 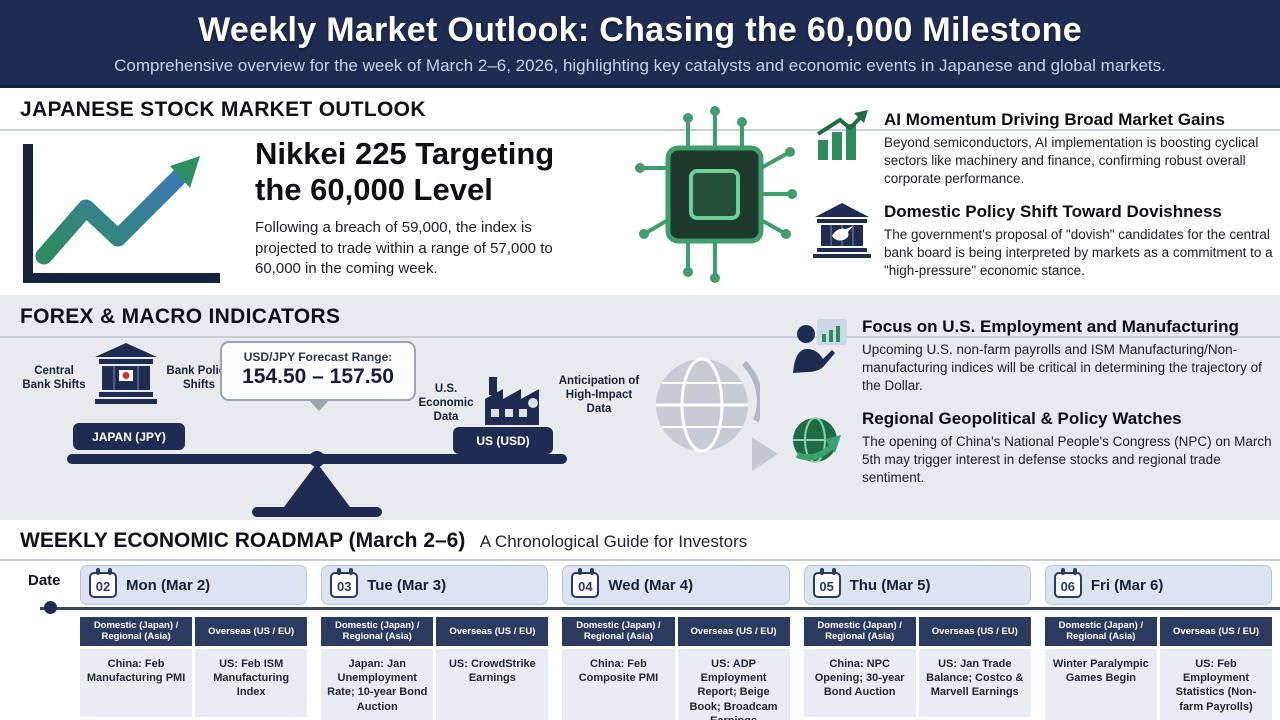 I want to click on stock-section-title: JAPANESE STOCK MARKET OUTLOOK, so click(x=223, y=109).